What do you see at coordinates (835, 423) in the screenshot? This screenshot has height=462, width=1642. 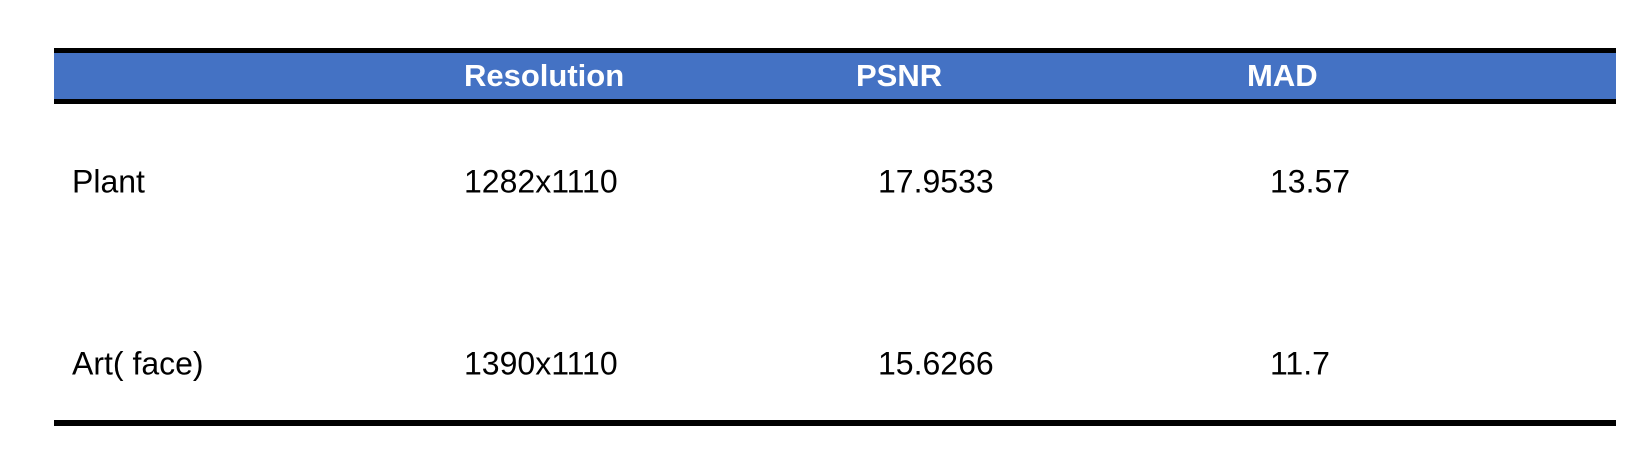 I see `table-bottom-rule` at bounding box center [835, 423].